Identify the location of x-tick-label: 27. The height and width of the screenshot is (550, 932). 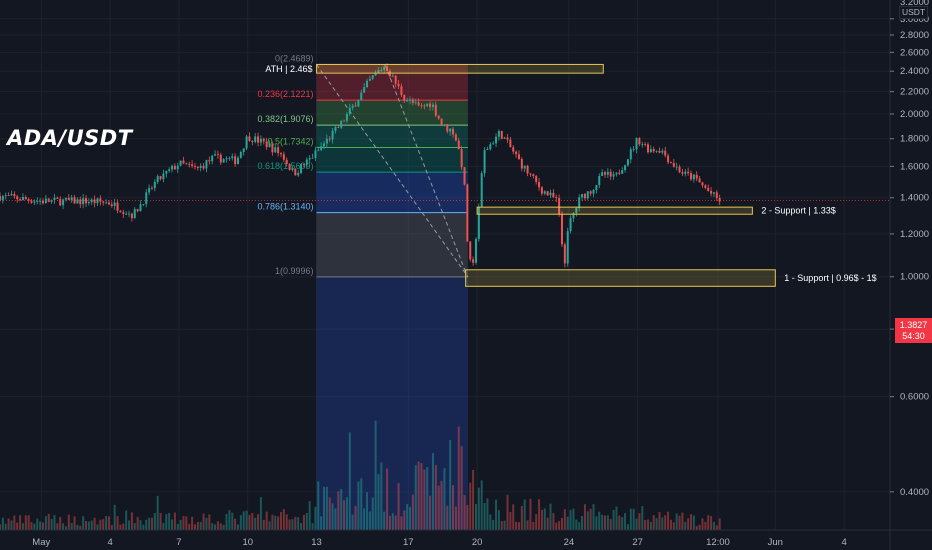
(637, 542).